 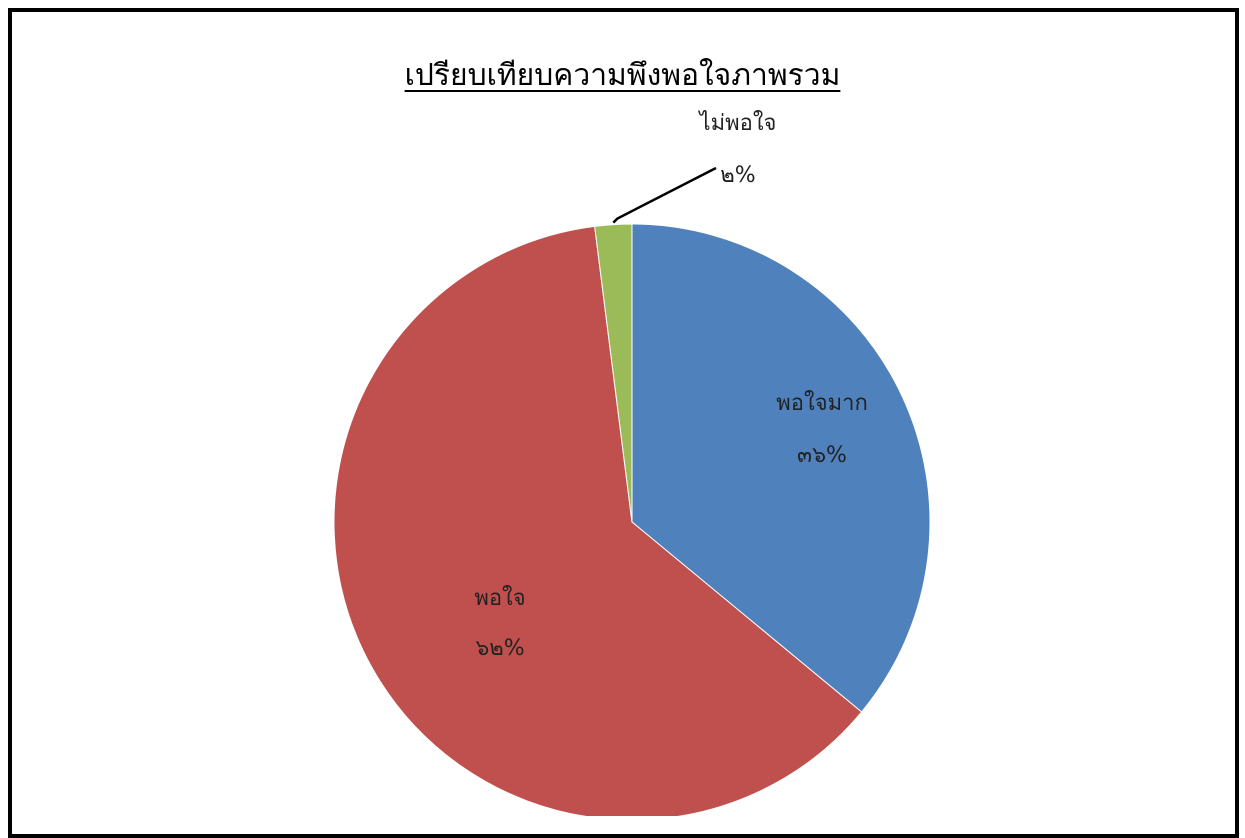 What do you see at coordinates (499, 598) in the screenshot?
I see `slice-label-2: พอใจ` at bounding box center [499, 598].